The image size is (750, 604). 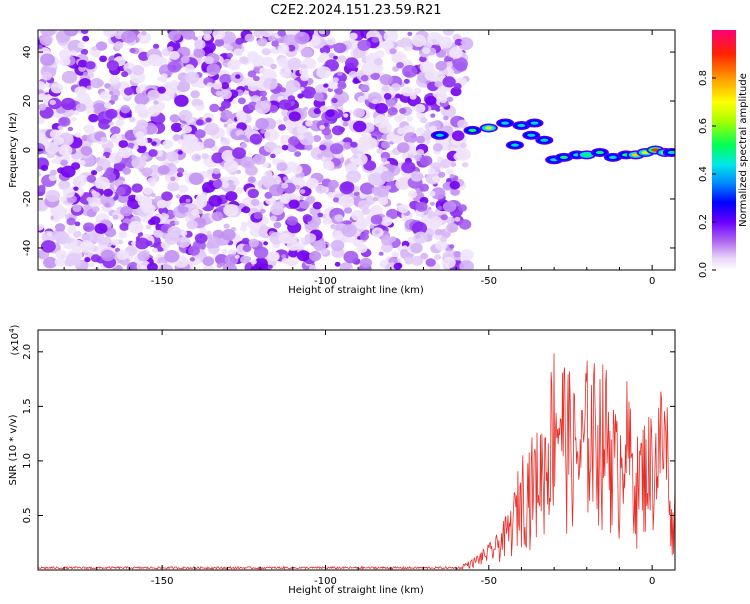 I want to click on colorbar-tick-label: 0.6, so click(x=703, y=126).